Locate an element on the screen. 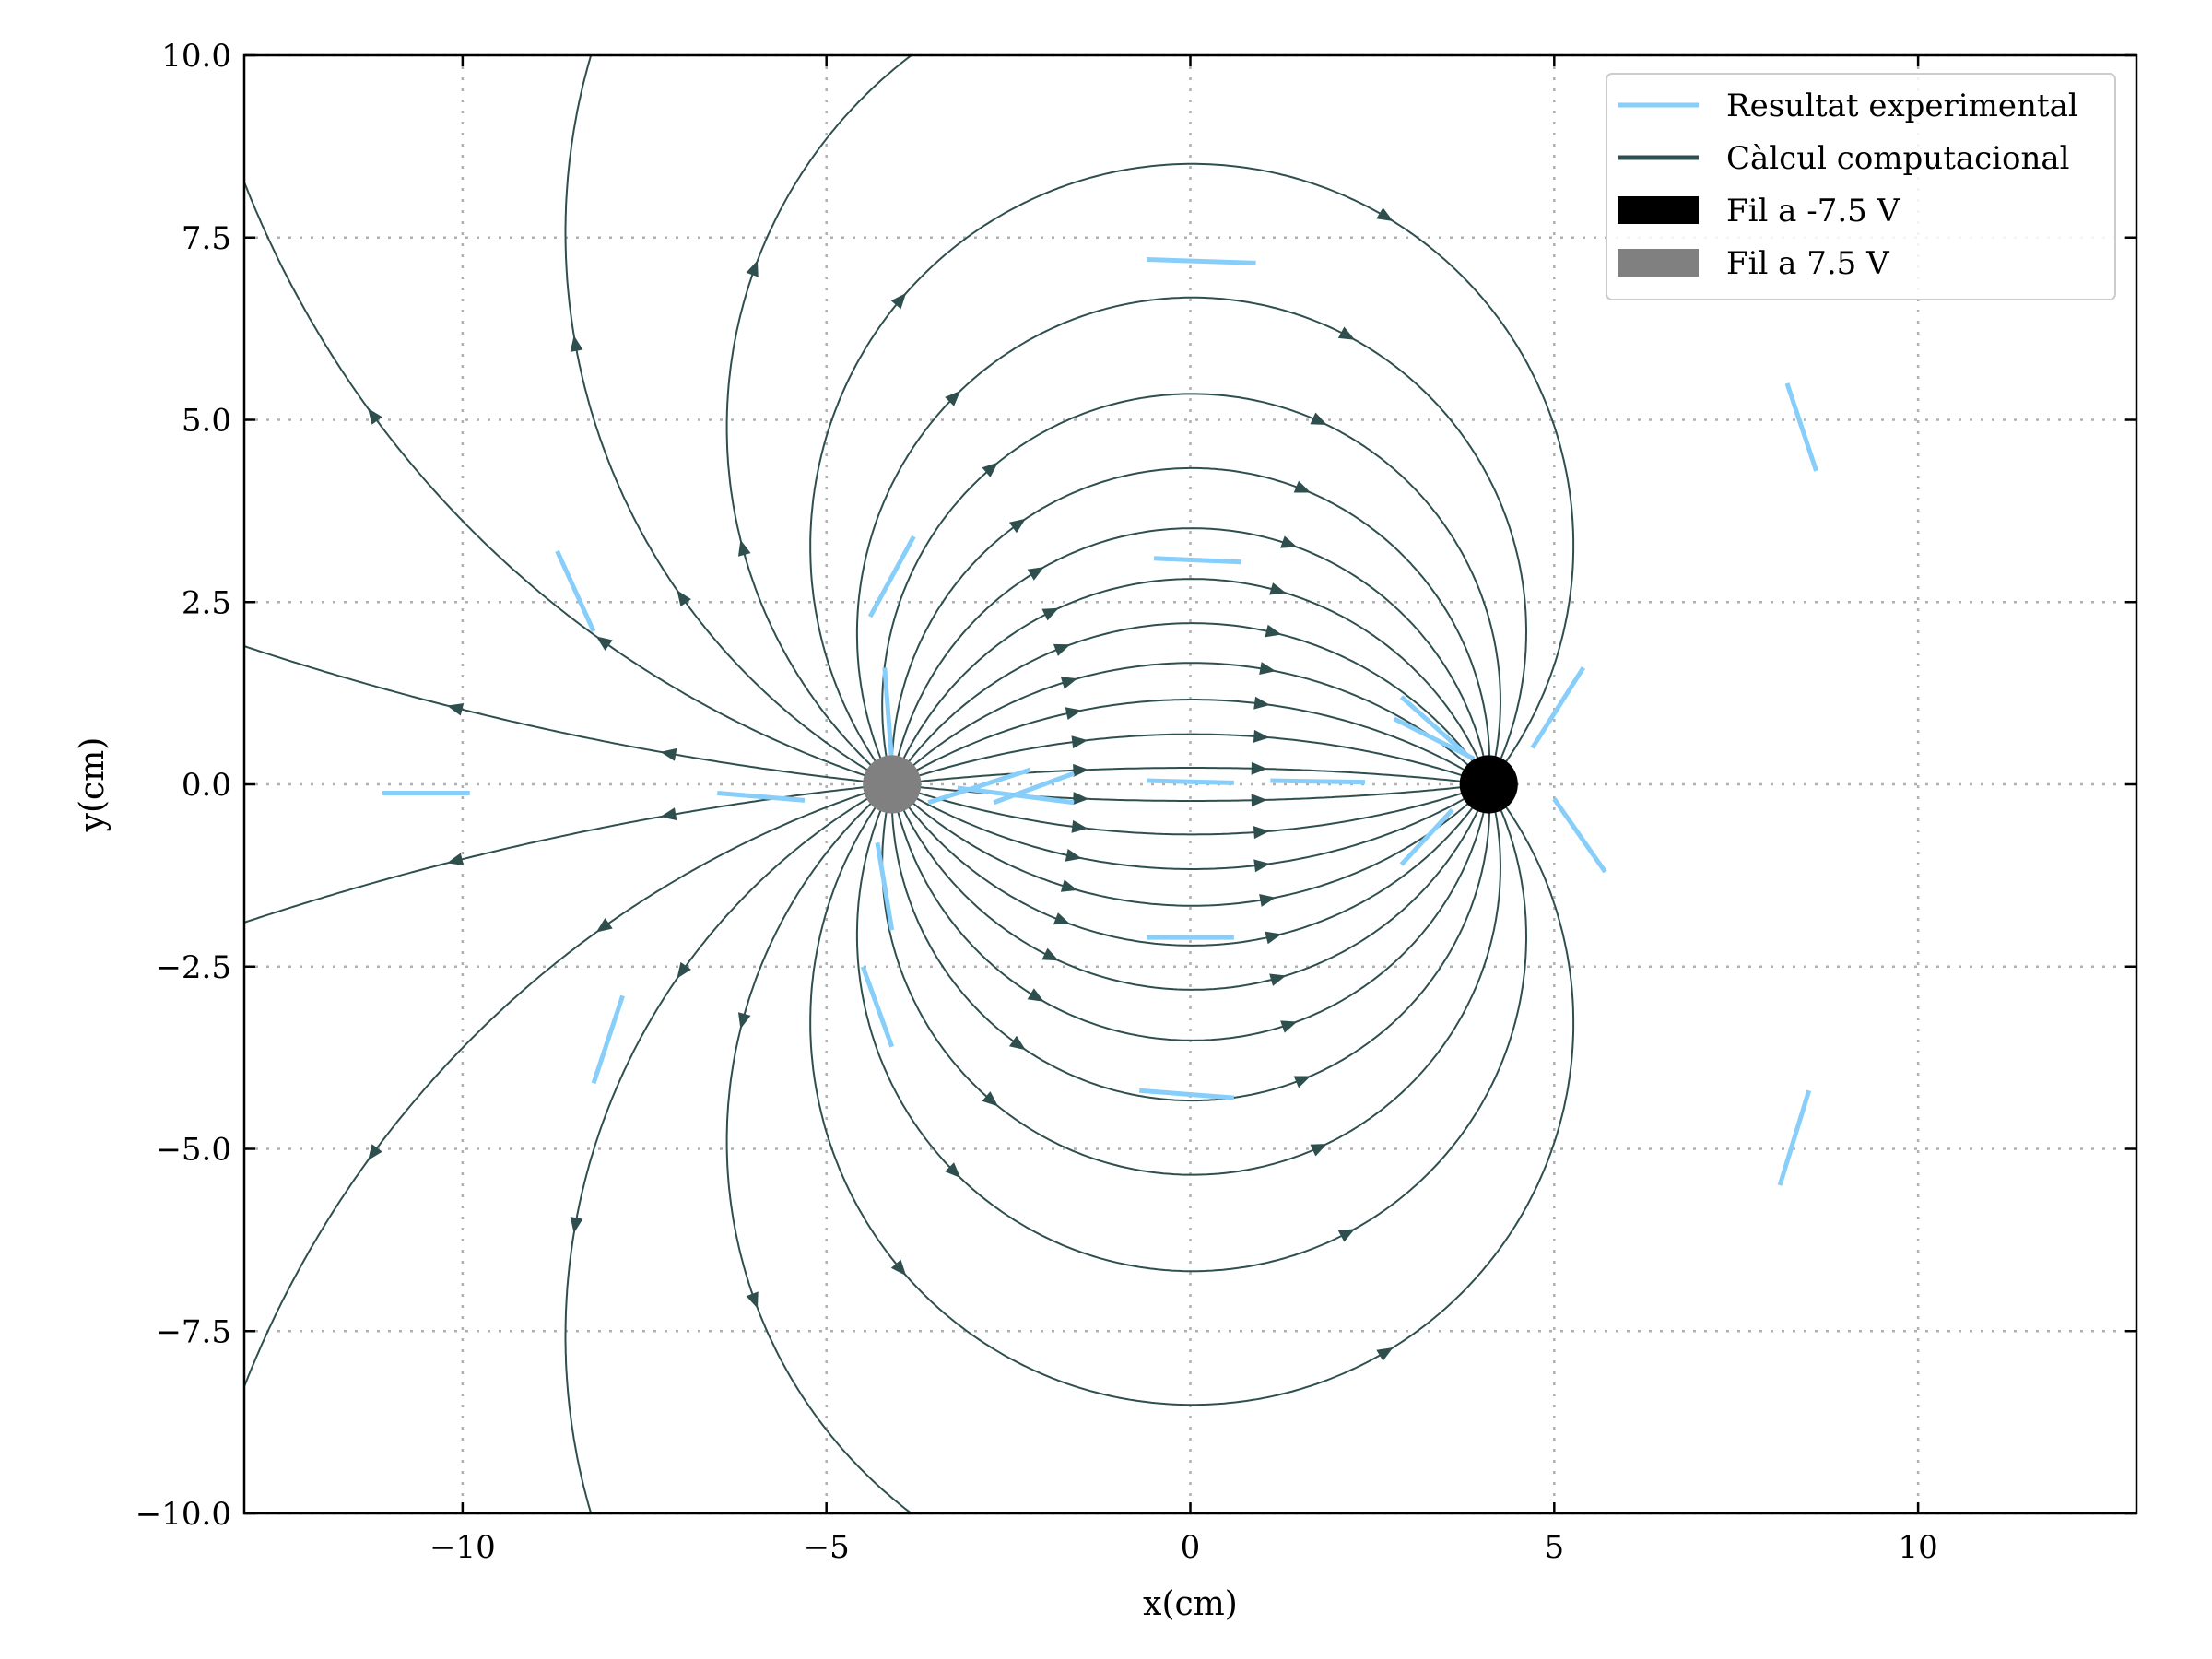 This screenshot has height=1659, width=2212. x-tick-label: 0 is located at coordinates (1191, 1547).